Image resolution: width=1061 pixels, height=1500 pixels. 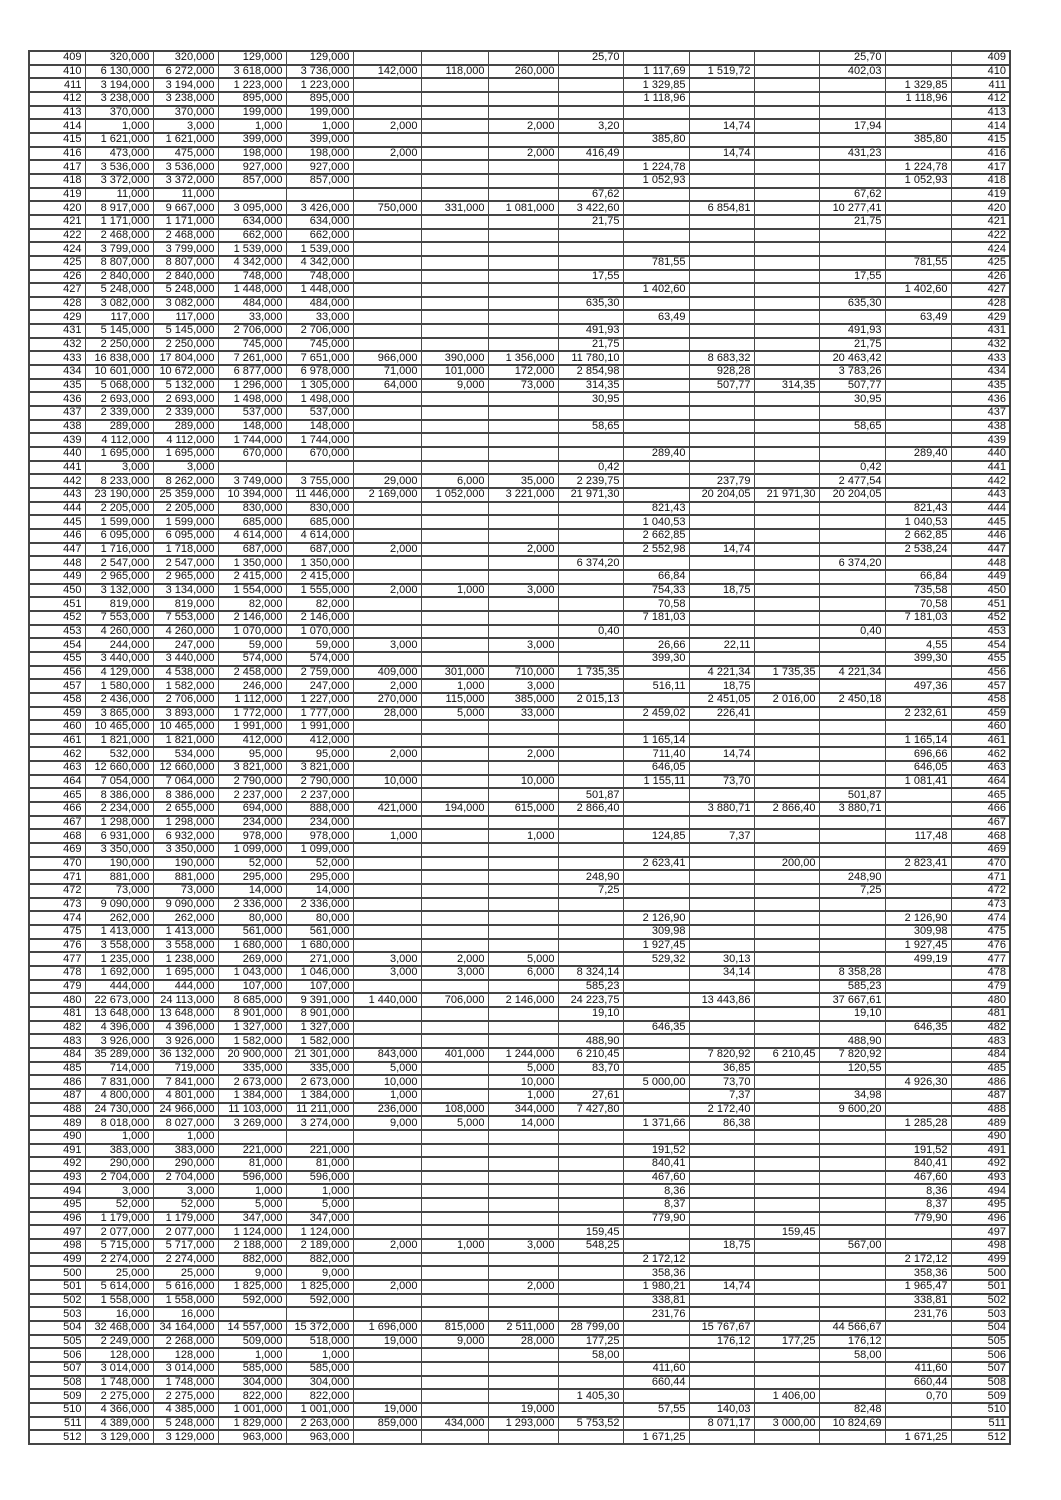 What do you see at coordinates (656, 590) in the screenshot?
I see `cell-col-i: 754,33` at bounding box center [656, 590].